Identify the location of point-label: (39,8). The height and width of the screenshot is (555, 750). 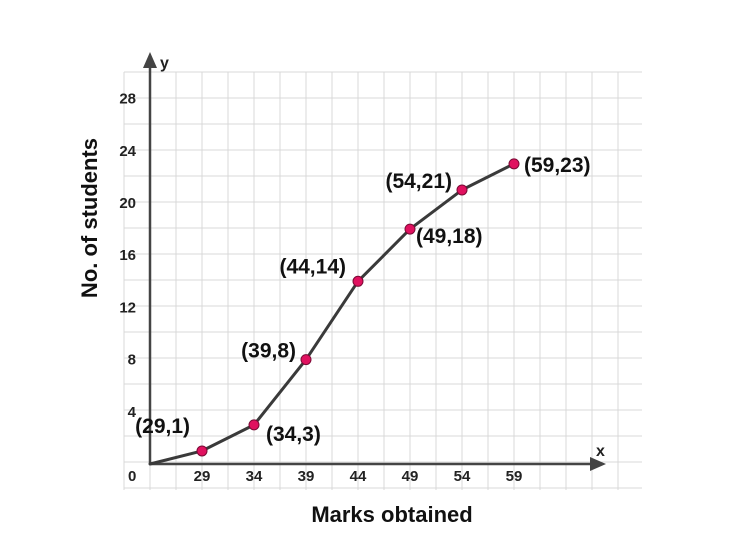
(268, 351).